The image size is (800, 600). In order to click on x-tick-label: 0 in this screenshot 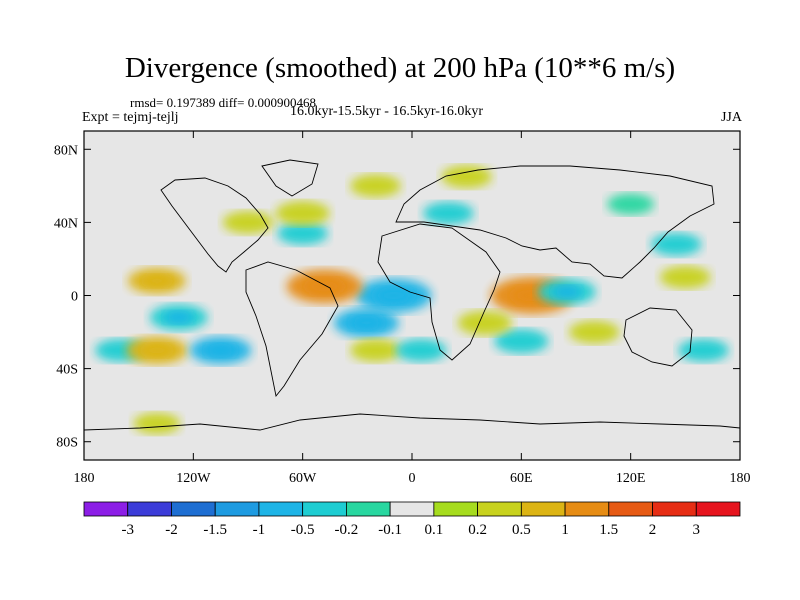, I will do `click(412, 478)`.